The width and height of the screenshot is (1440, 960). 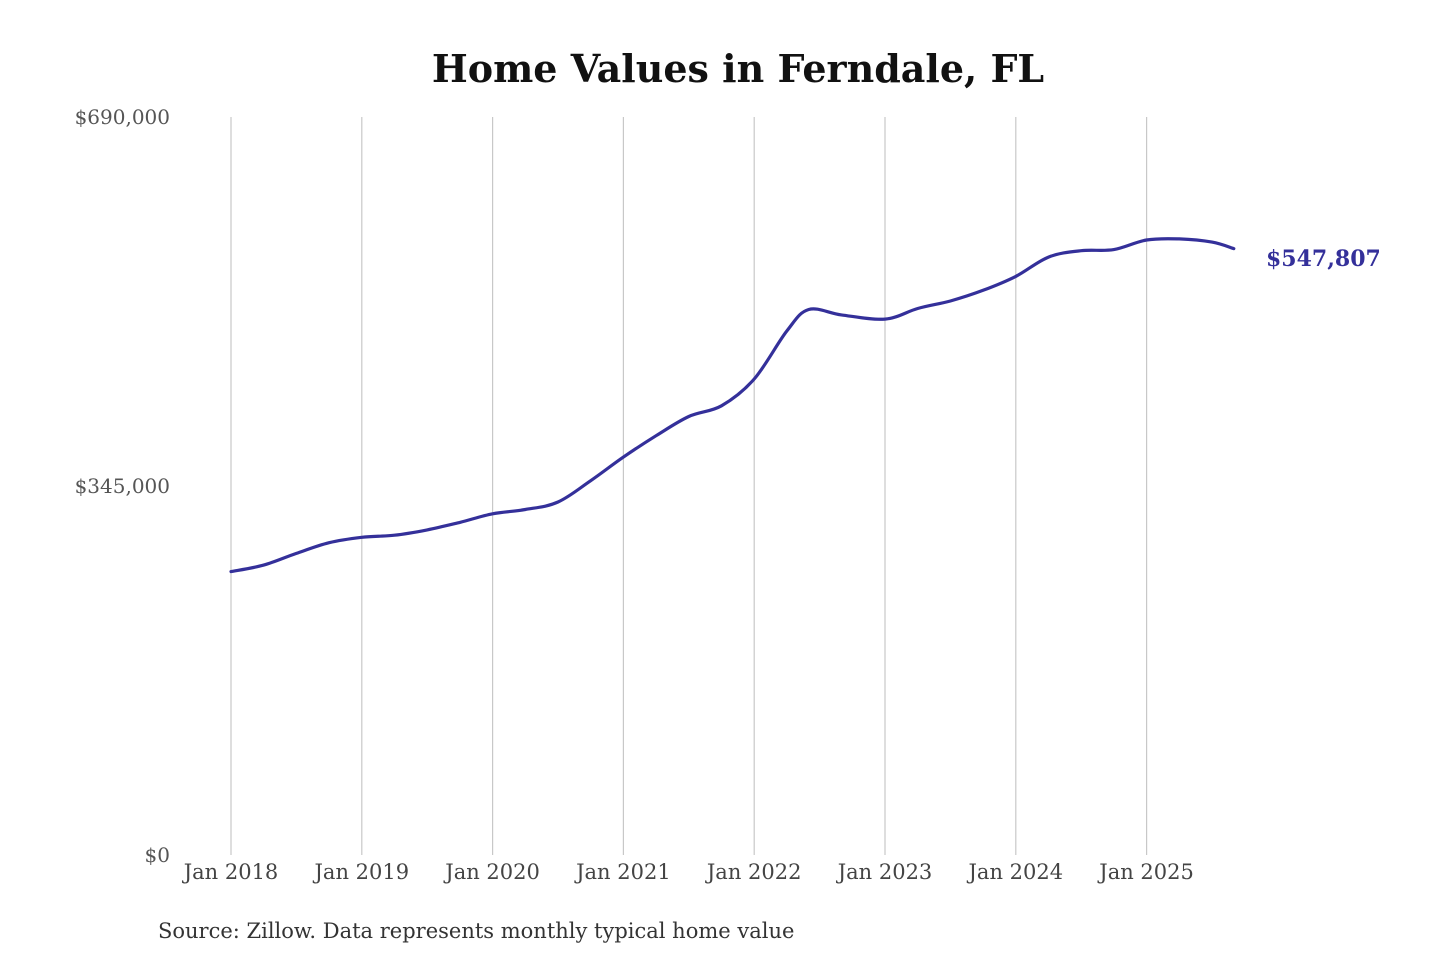 I want to click on chart-title: Home Values in Ferndale, FL, so click(x=738, y=68).